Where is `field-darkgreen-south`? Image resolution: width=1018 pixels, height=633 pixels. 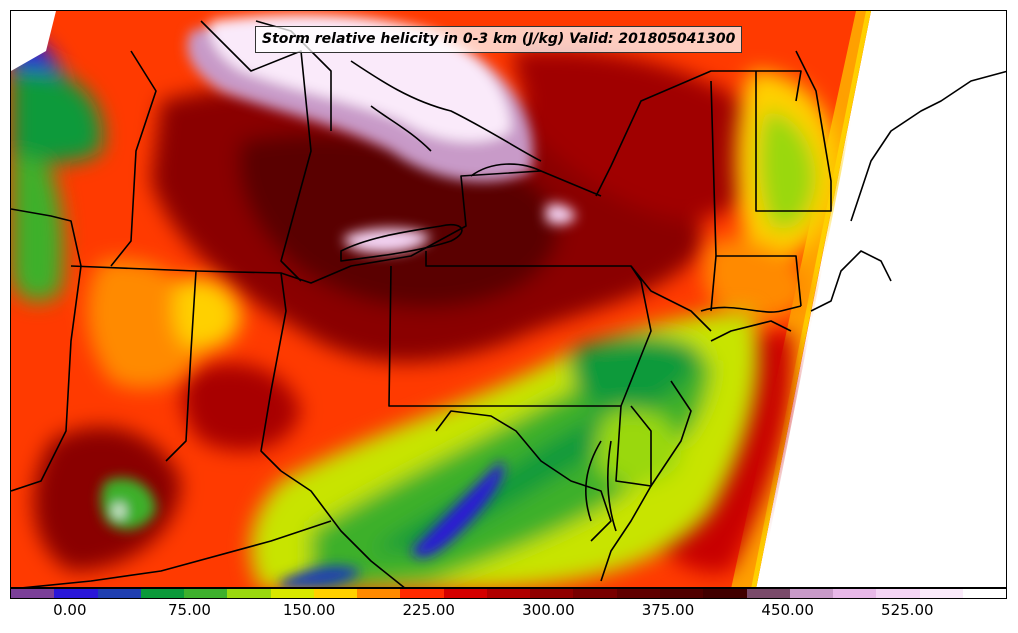
field-darkgreen-south is located at coordinates (516, 466).